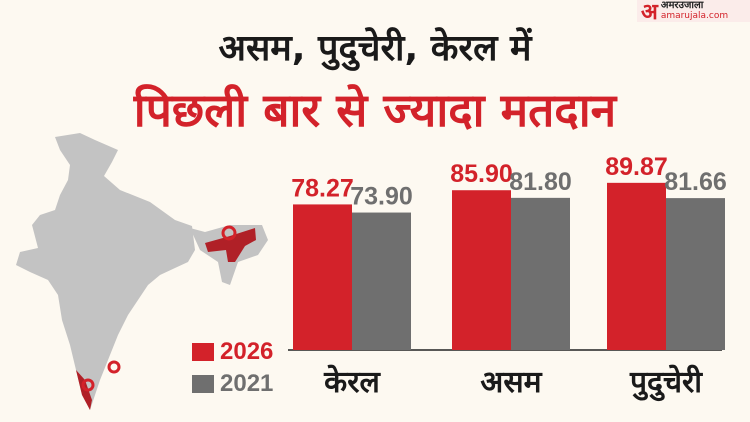 The image size is (750, 422). I want to click on data-label: 81.80, so click(540, 182).